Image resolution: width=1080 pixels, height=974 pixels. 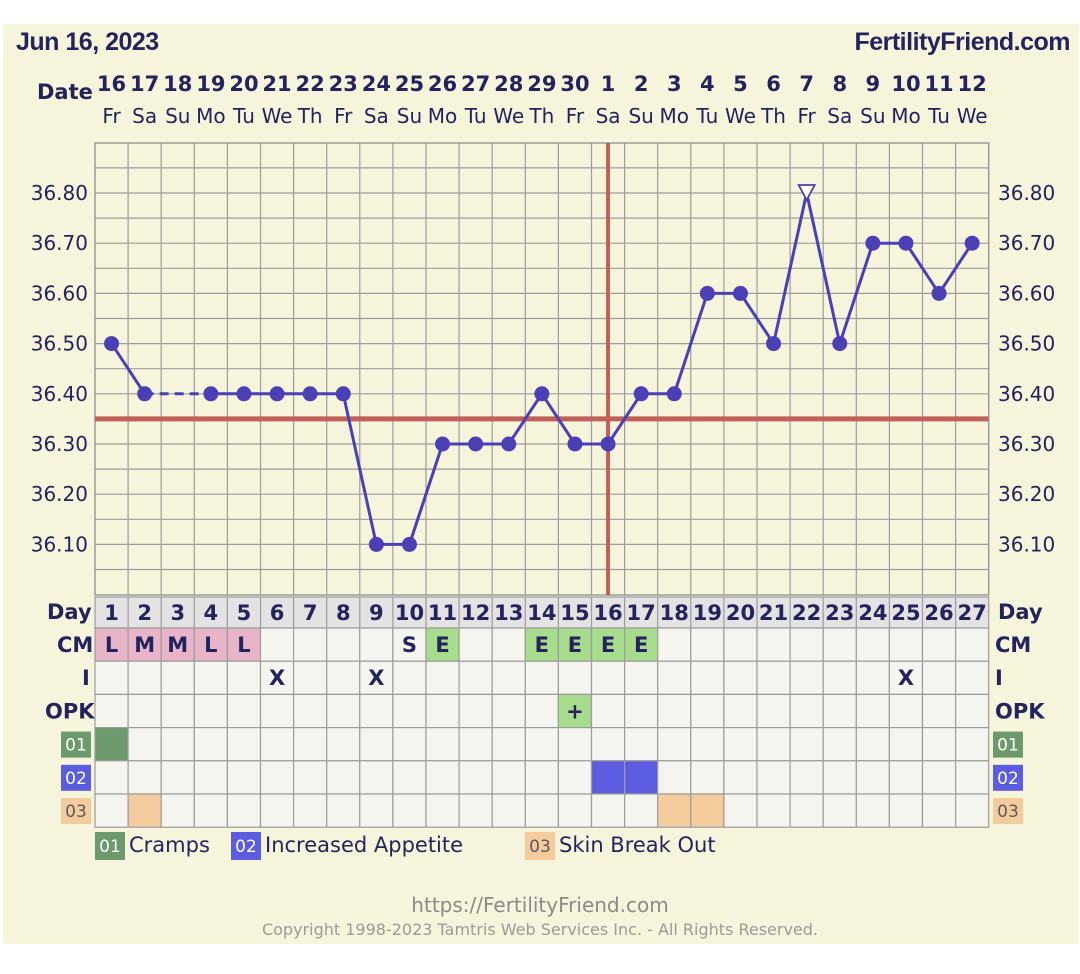 I want to click on symptom-code-badge-right, so click(x=1008, y=744).